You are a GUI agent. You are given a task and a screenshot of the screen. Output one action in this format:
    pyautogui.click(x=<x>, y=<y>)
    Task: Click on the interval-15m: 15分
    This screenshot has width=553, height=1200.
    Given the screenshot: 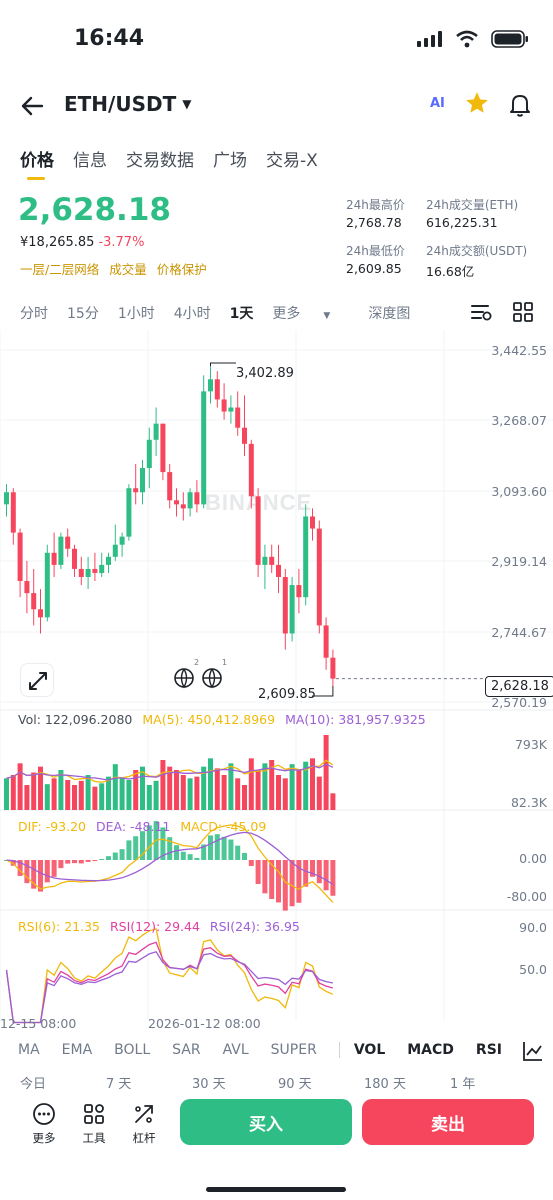 What is the action you would take?
    pyautogui.click(x=83, y=314)
    